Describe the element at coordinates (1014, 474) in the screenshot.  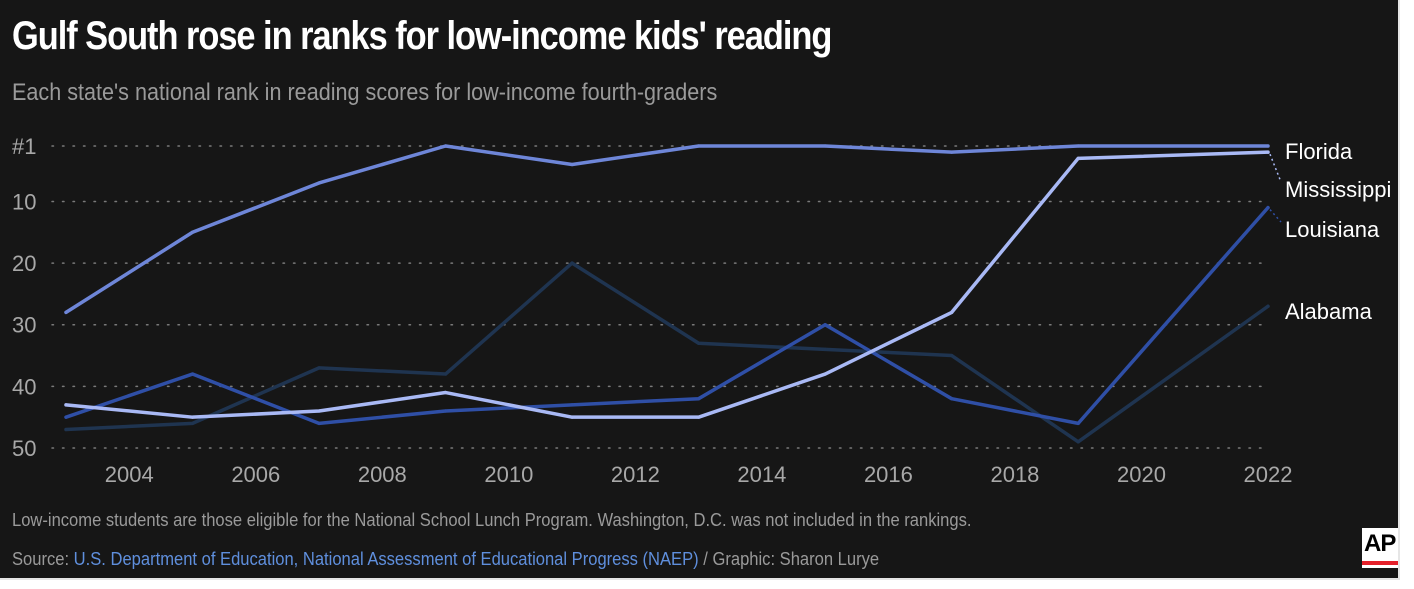
I see `x-tick-label: 2018` at that location.